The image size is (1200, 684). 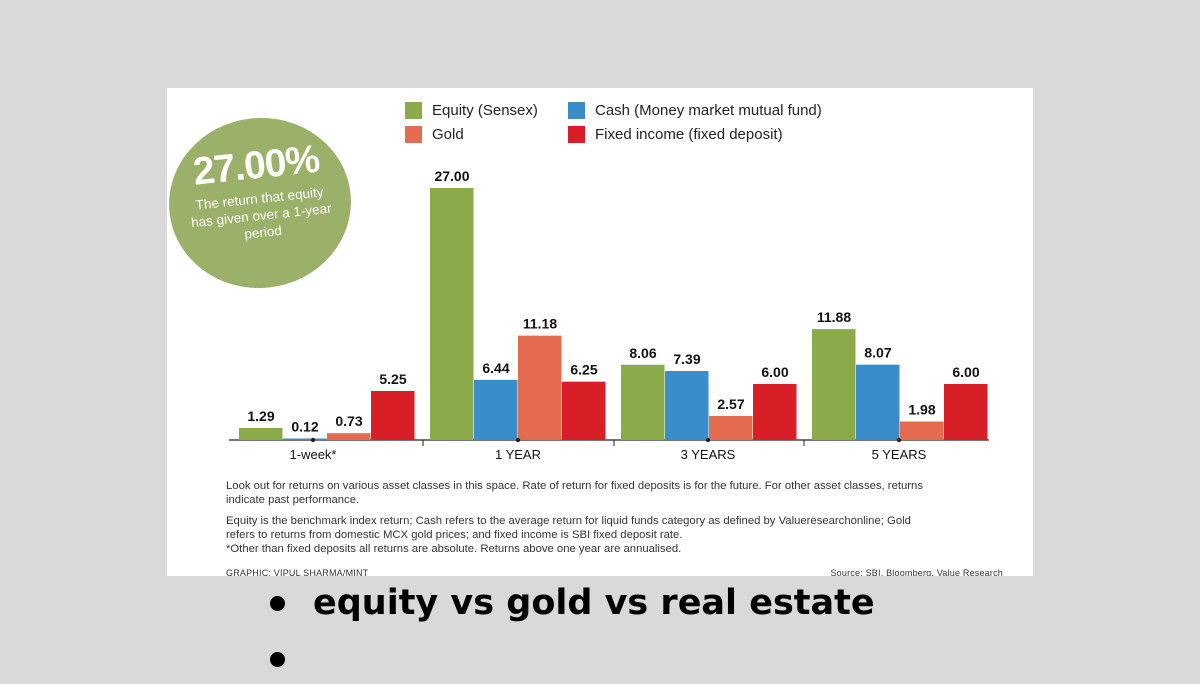 I want to click on legend-swatch-gold, so click(x=413, y=134).